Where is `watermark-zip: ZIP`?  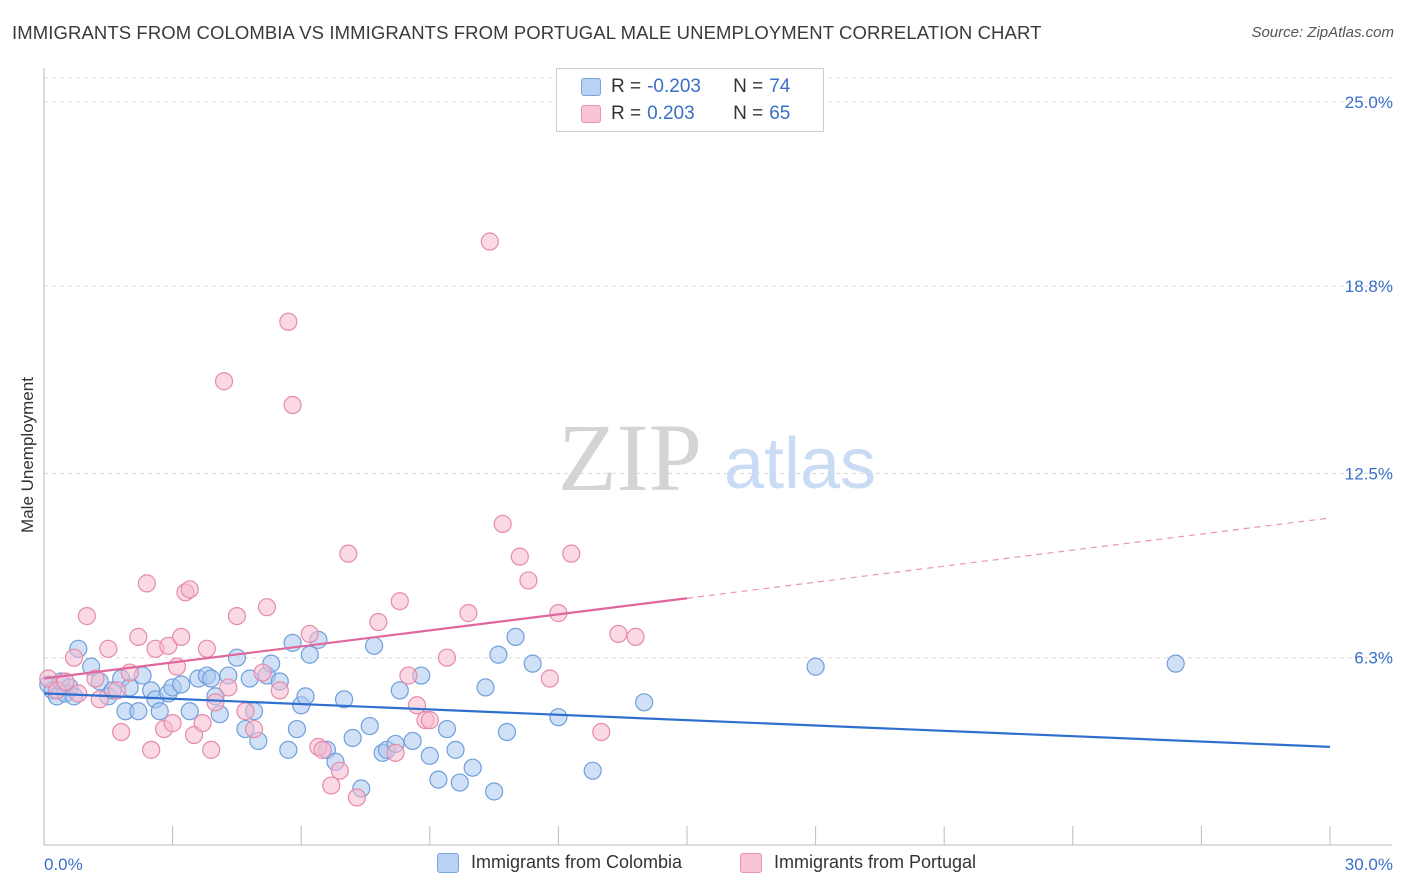 watermark-zip: ZIP is located at coordinates (630, 457).